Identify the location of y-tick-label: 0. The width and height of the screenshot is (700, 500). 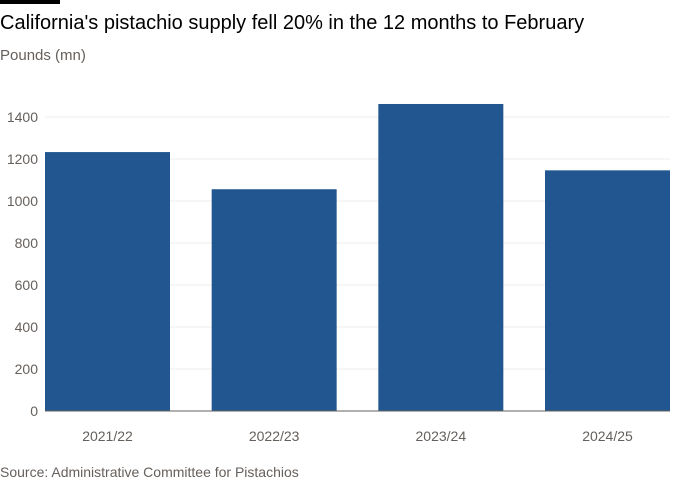
(34, 411).